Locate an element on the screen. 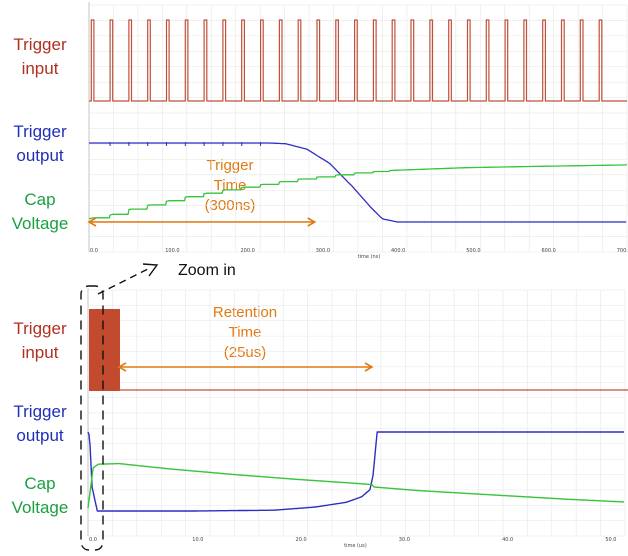 The height and width of the screenshot is (556, 628). bottom-x-tick-label: 10.0 is located at coordinates (197, 540).